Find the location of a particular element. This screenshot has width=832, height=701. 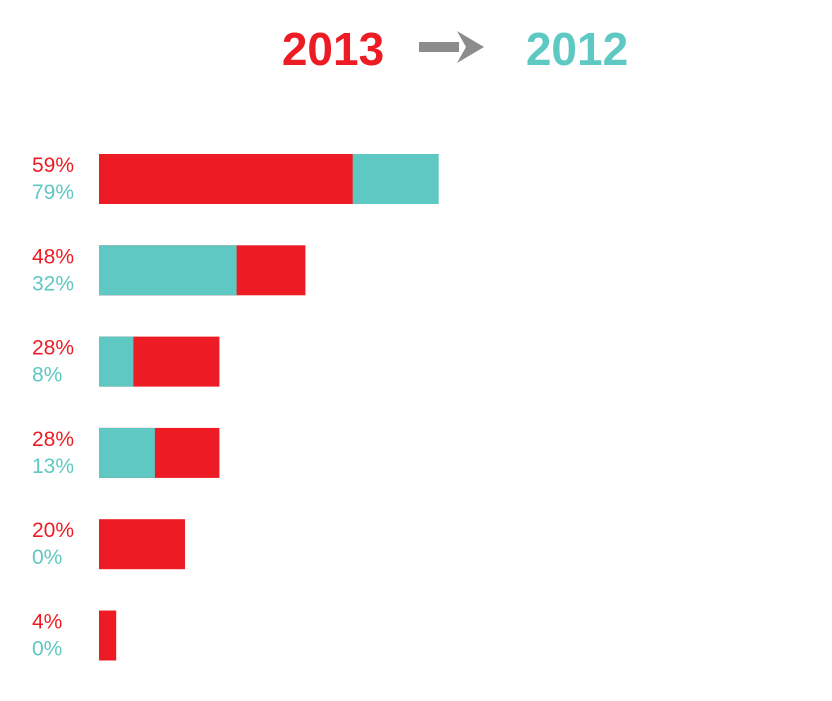

value-label-2012-row-5: 0% is located at coordinates (47, 557).